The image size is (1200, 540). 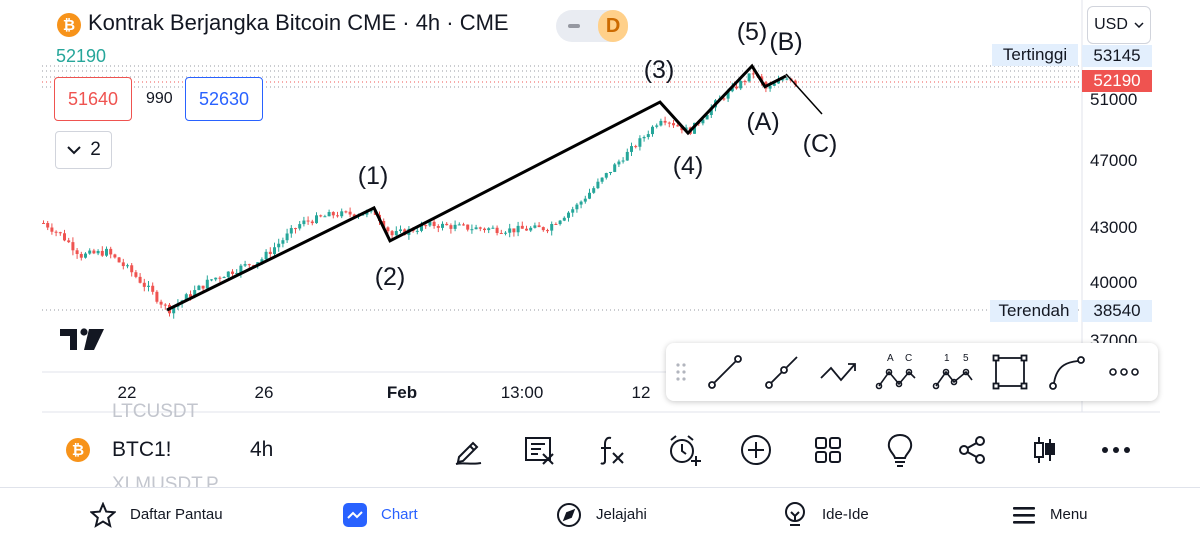 I want to click on price-axis-label: 40000, so click(x=1114, y=282).